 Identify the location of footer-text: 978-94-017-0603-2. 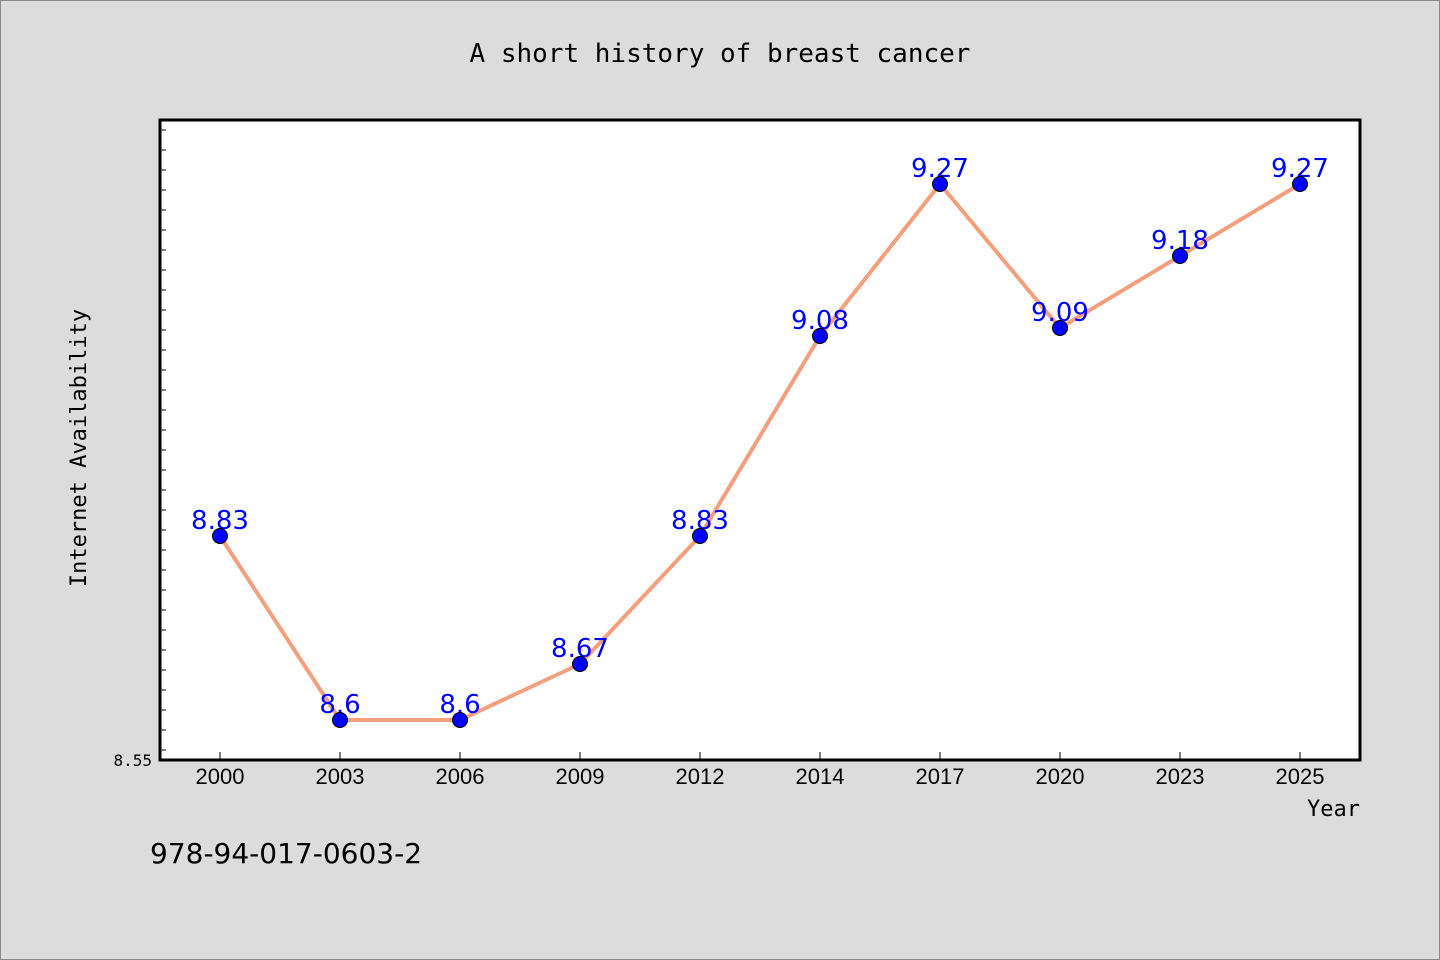
(286, 853).